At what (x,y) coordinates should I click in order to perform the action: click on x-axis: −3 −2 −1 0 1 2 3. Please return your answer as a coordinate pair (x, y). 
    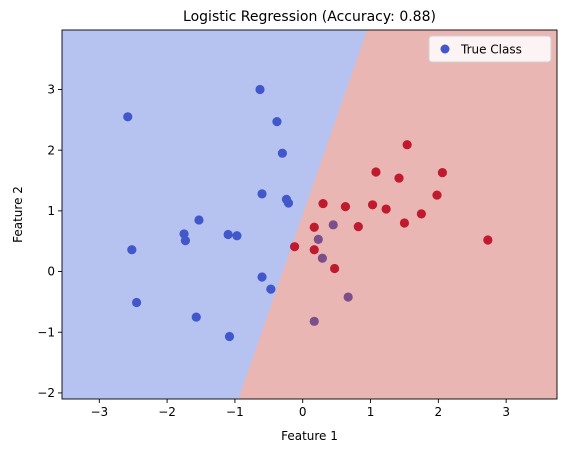
    Looking at the image, I should click on (300, 409).